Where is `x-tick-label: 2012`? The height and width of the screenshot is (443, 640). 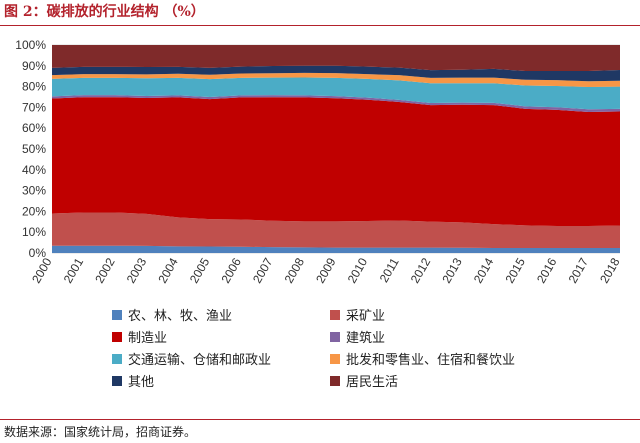
x-tick-label: 2012 is located at coordinates (421, 270).